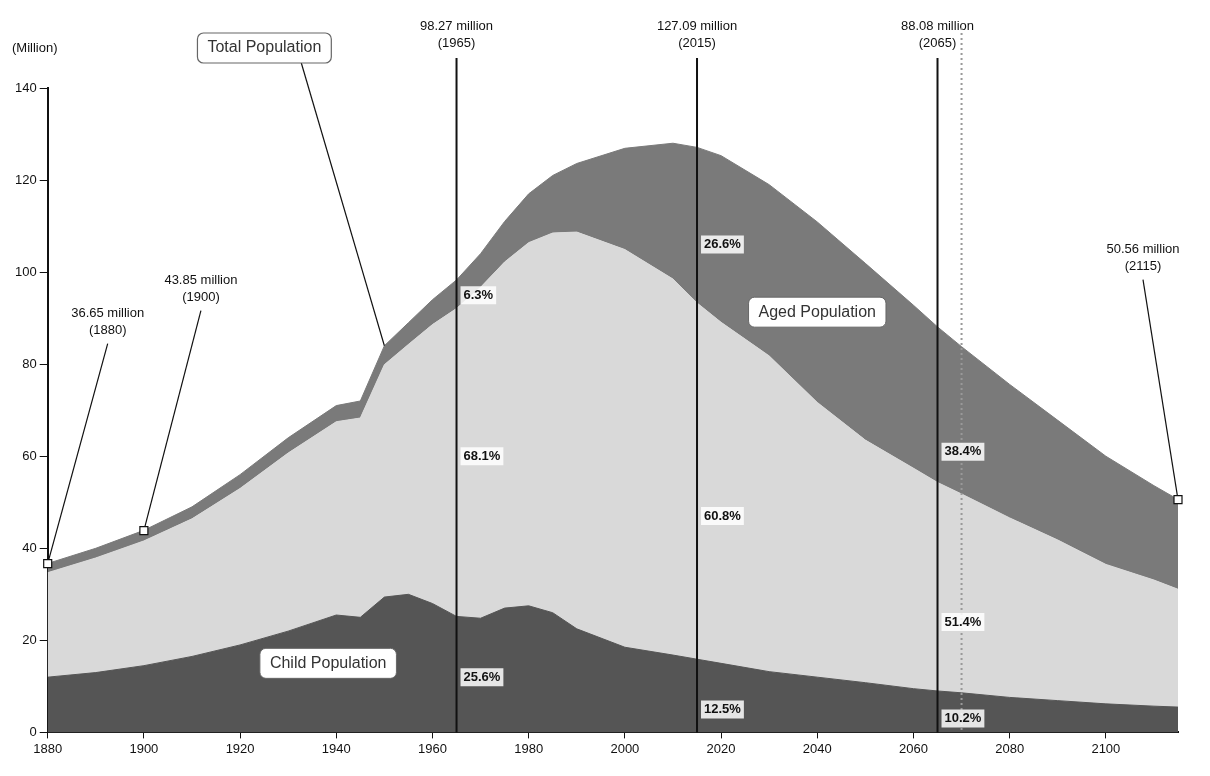 The image size is (1210, 776). What do you see at coordinates (723, 515) in the screenshot?
I see `annotation: 60.8%` at bounding box center [723, 515].